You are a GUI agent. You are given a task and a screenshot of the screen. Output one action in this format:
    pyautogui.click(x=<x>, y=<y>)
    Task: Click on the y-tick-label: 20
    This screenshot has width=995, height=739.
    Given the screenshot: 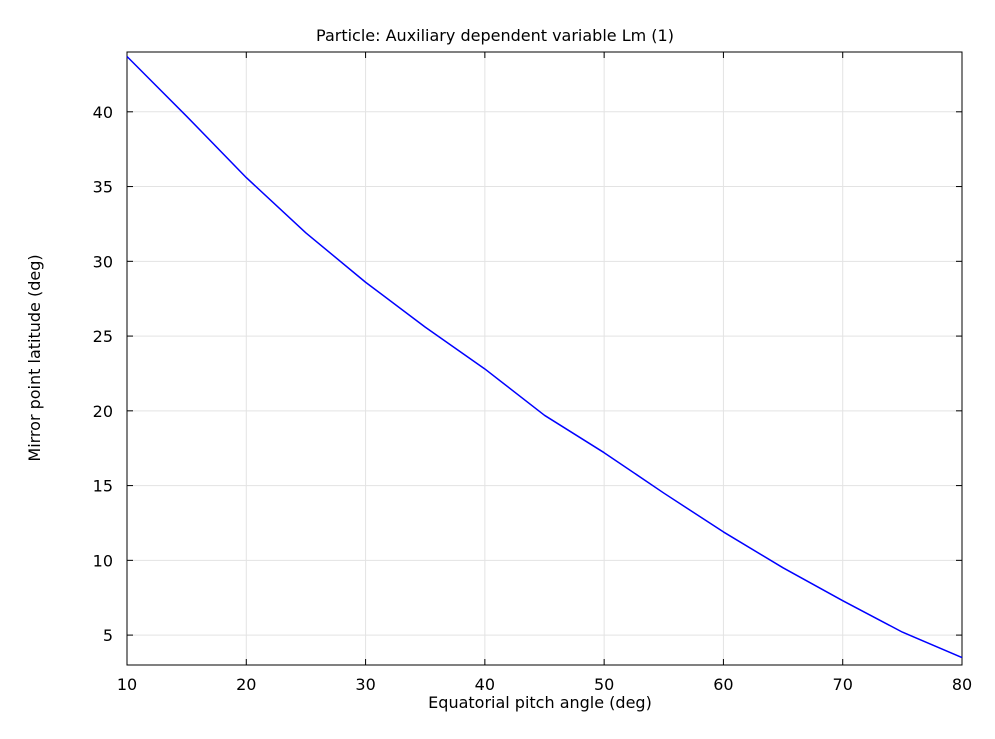 What is the action you would take?
    pyautogui.click(x=103, y=411)
    